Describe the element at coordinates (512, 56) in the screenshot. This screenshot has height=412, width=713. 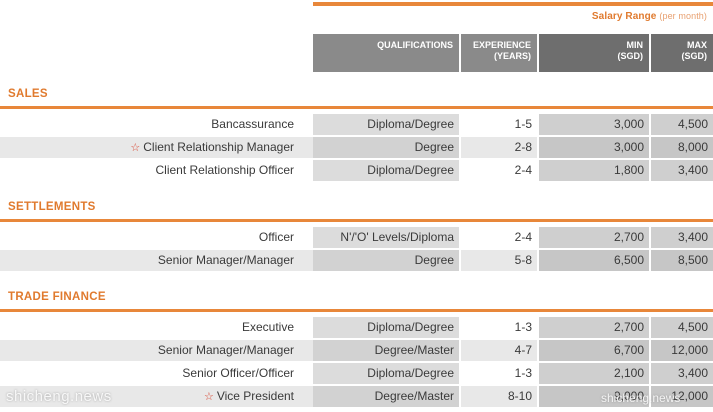
I see `header-experience-unit: (YEARS)` at that location.